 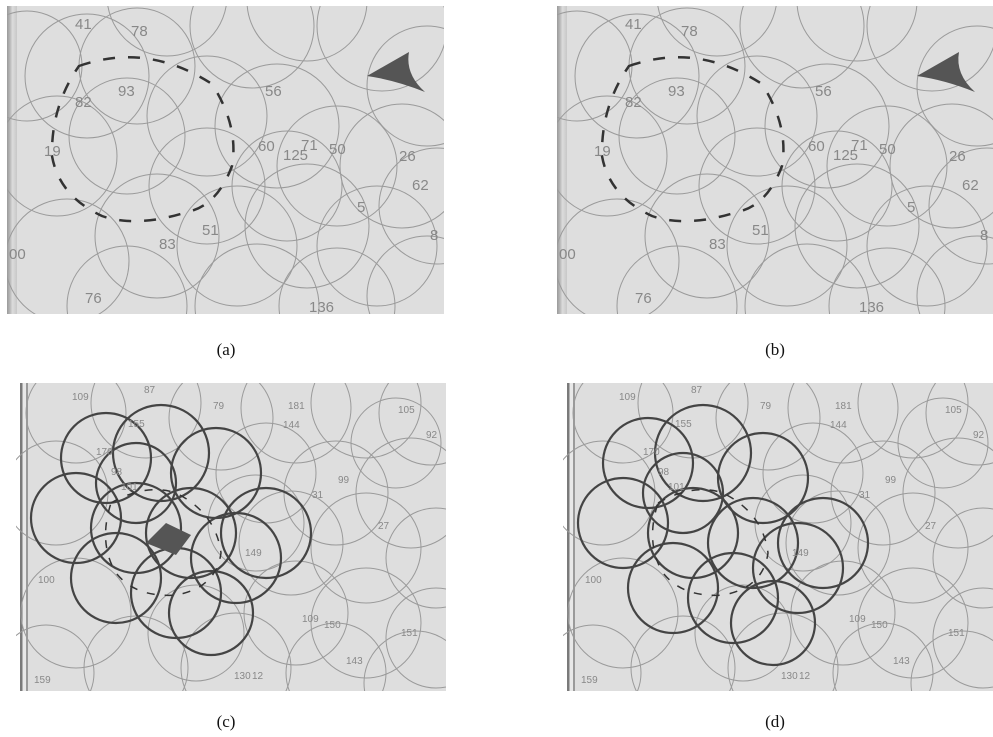 I want to click on node-label: 144, so click(x=291, y=425).